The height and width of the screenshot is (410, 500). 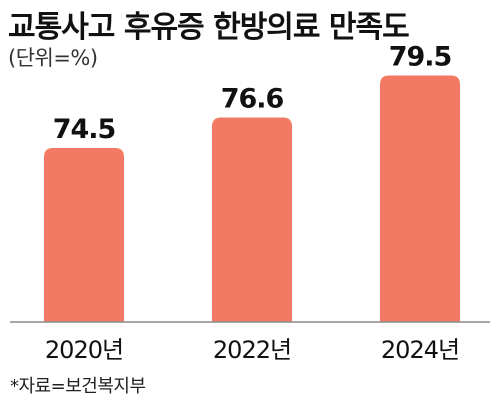 I want to click on x-tick-label: 2022년, so click(x=252, y=350).